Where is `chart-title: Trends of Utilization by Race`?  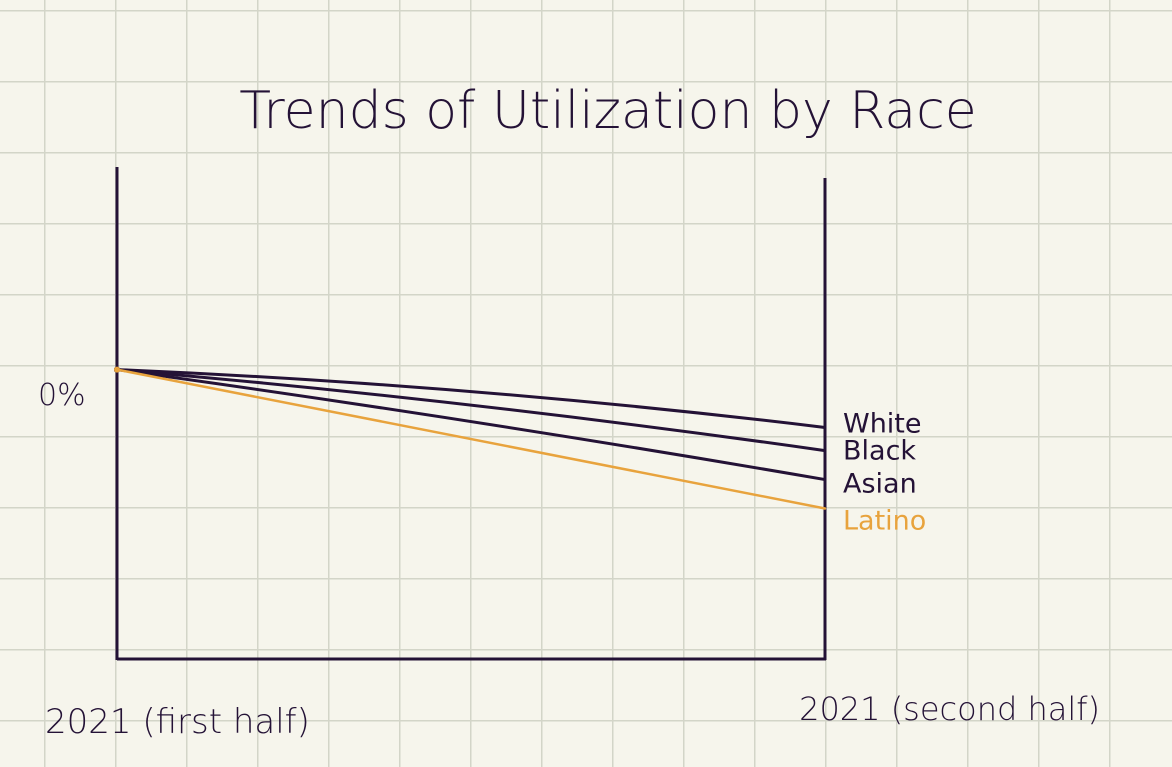
chart-title: Trends of Utilization by Race is located at coordinates (607, 111).